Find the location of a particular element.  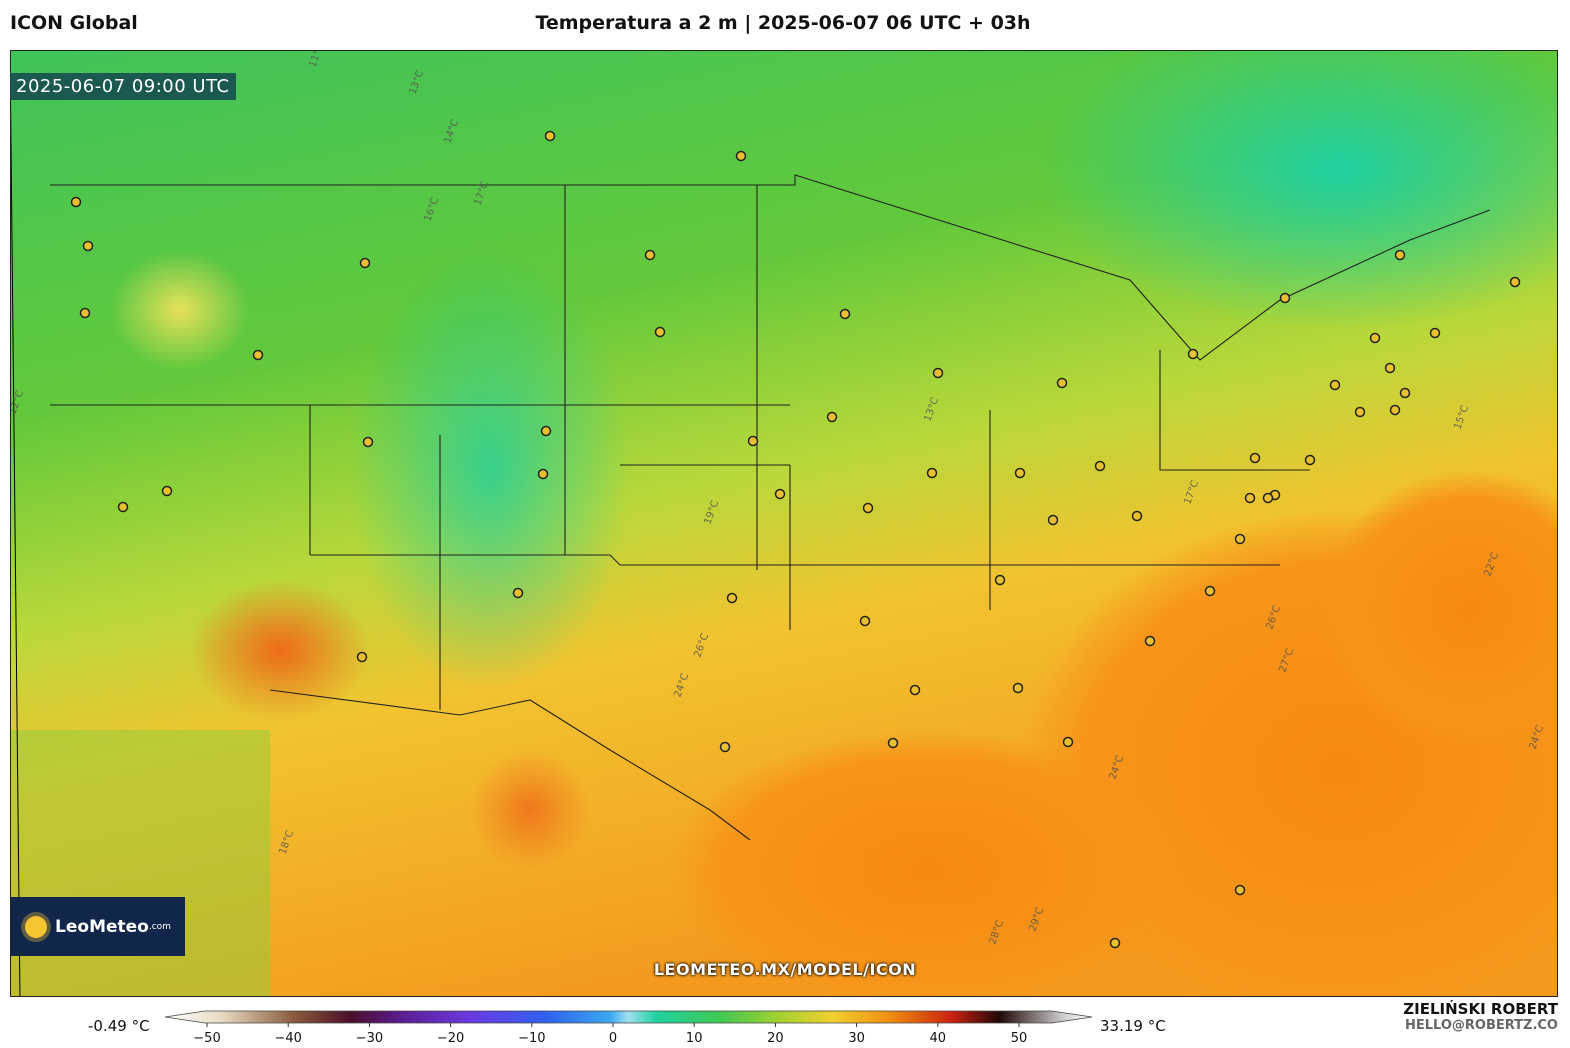

colorbar-tick-label: −40 is located at coordinates (287, 1038).